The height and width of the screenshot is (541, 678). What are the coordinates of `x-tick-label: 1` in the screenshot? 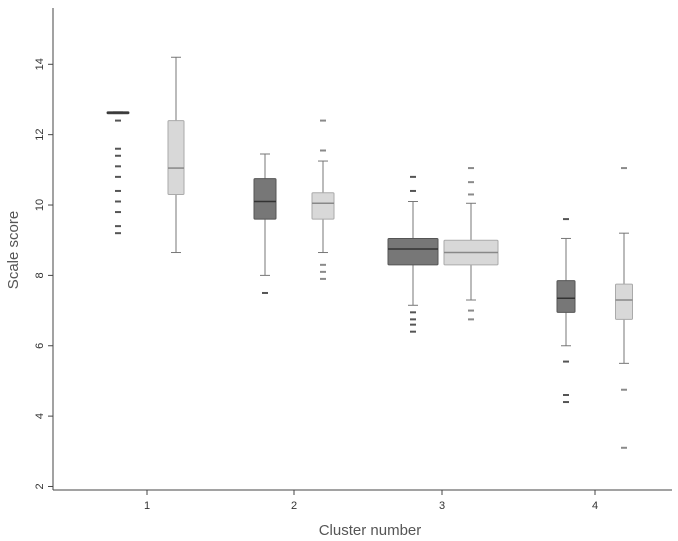 It's located at (147, 506).